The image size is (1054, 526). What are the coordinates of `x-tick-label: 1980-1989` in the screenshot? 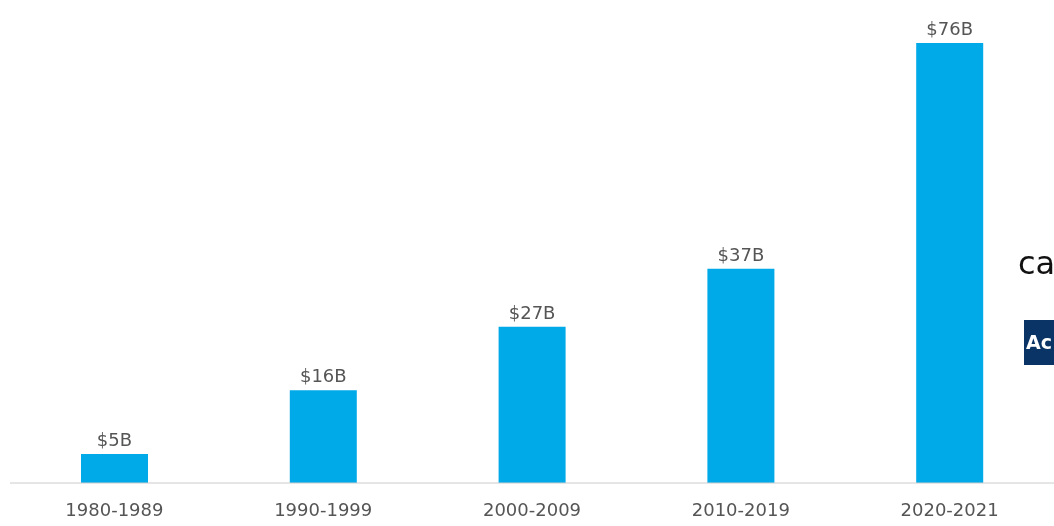 It's located at (114, 509).